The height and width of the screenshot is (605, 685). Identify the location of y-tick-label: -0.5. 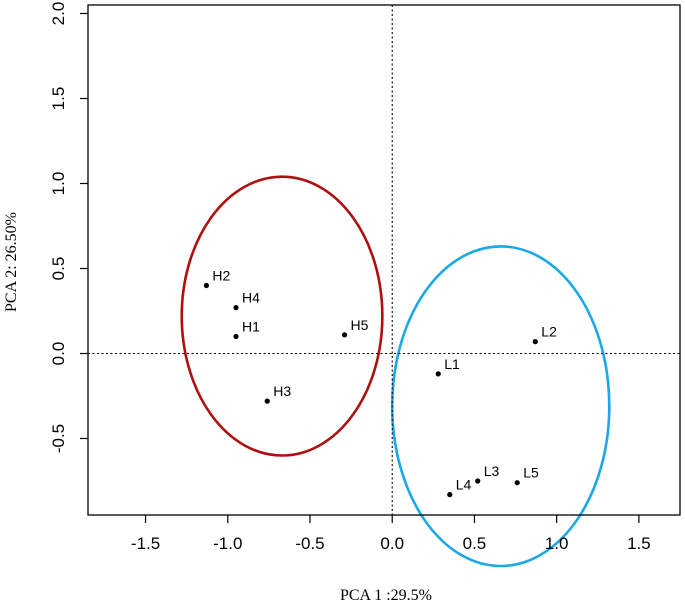
(58, 438).